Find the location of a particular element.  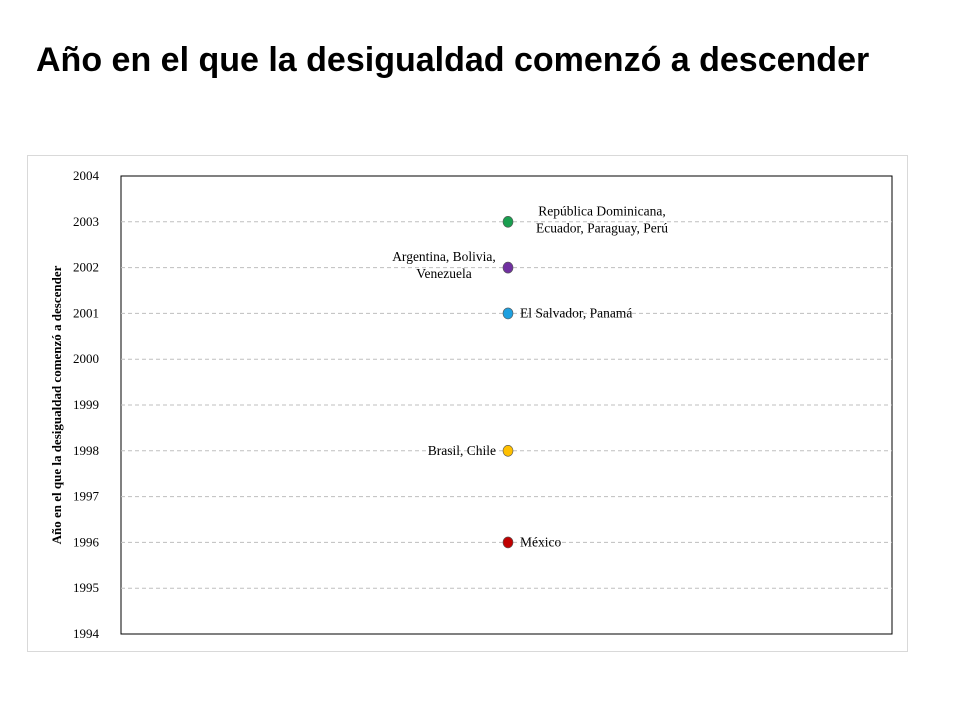

y-tick-label: 2002 is located at coordinates (86, 267).